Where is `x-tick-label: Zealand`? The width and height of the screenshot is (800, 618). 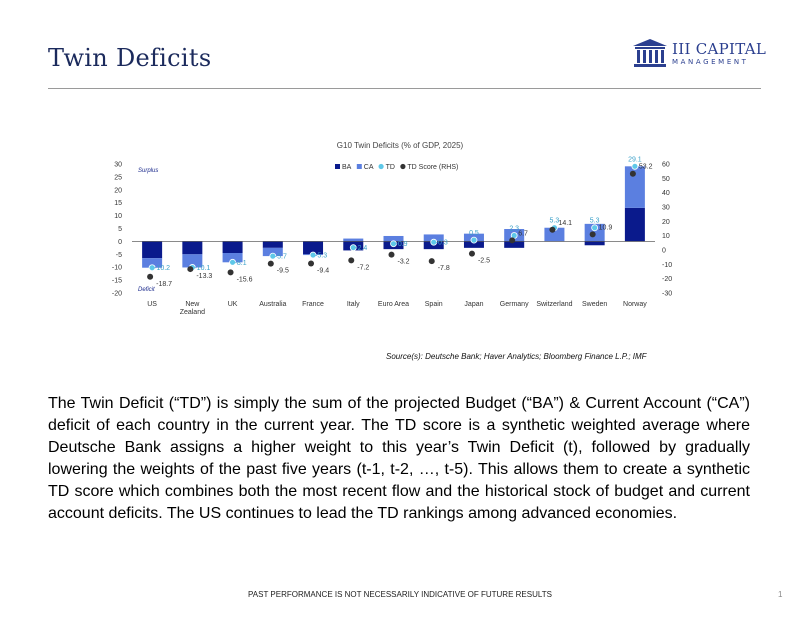
x-tick-label: Zealand is located at coordinates (192, 312).